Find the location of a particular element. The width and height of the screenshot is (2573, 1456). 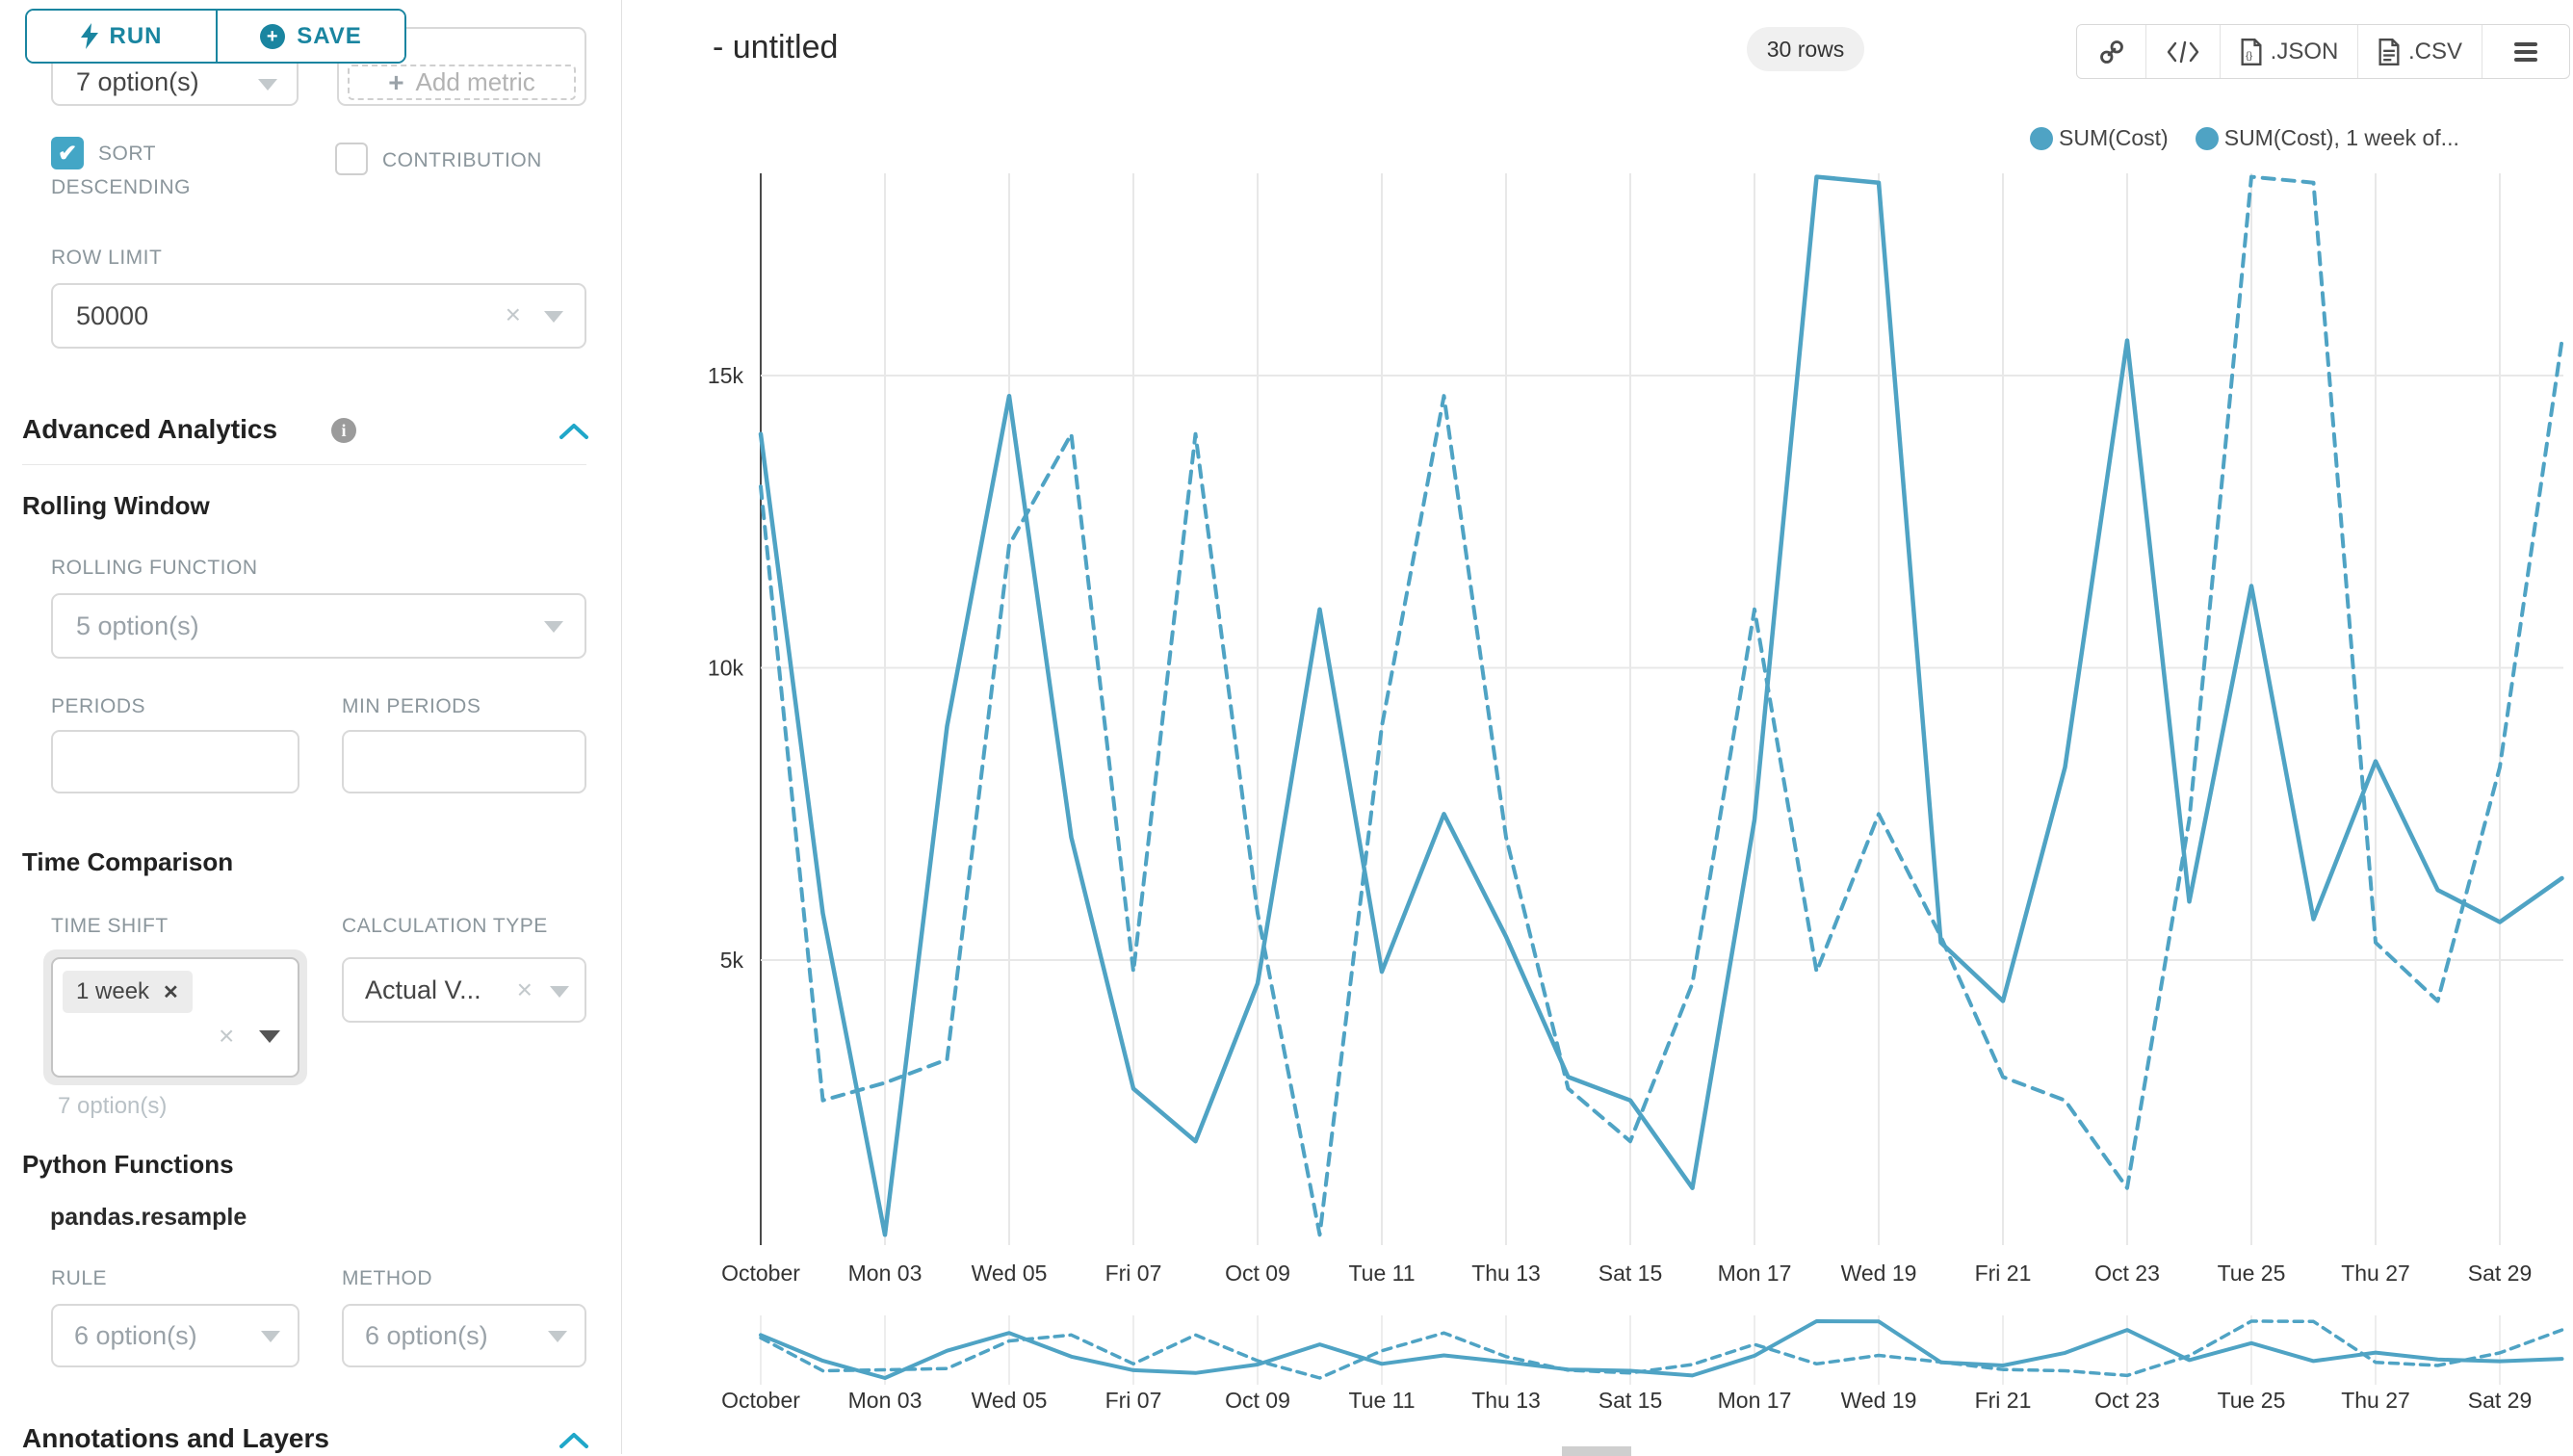

section-divider is located at coordinates (304, 464).